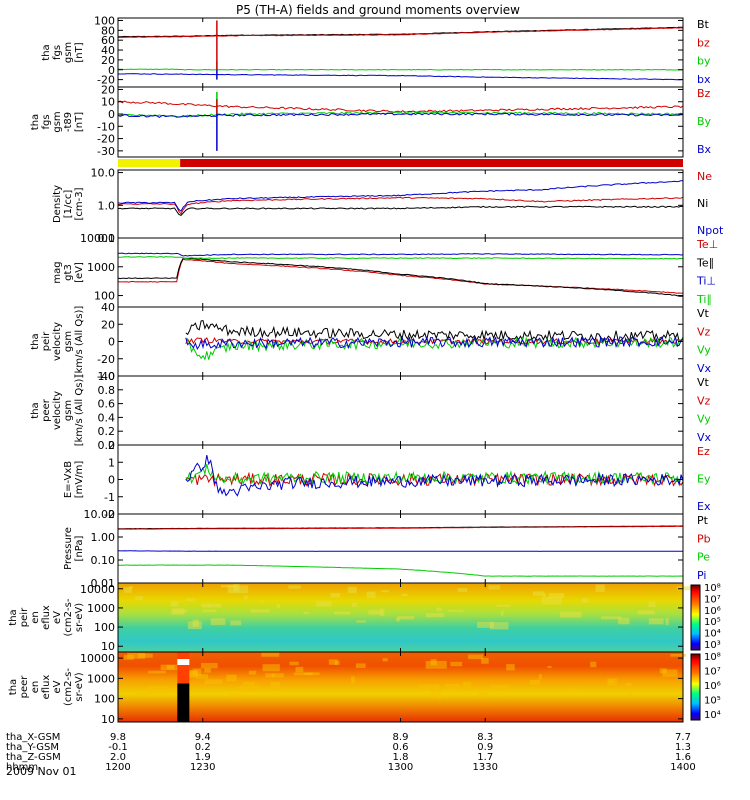 This screenshot has width=750, height=800. I want to click on y-tick-label: 10000, so click(97, 589).